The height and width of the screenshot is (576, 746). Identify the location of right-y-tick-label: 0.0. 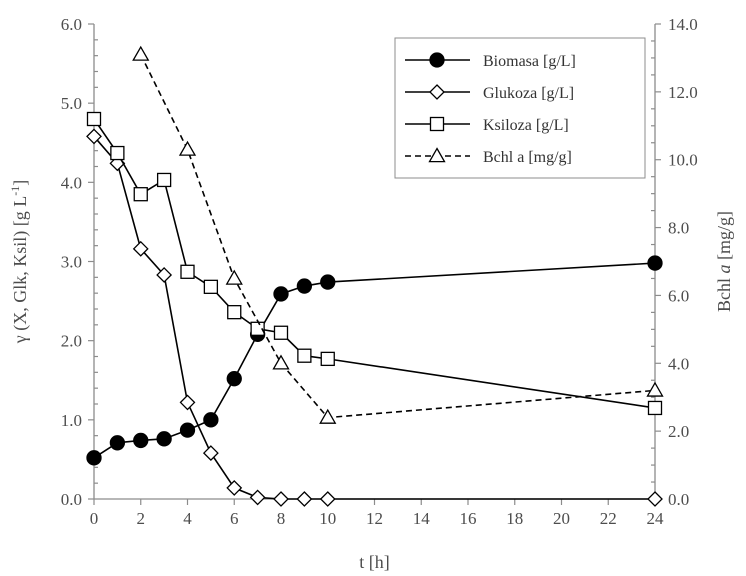
(678, 499).